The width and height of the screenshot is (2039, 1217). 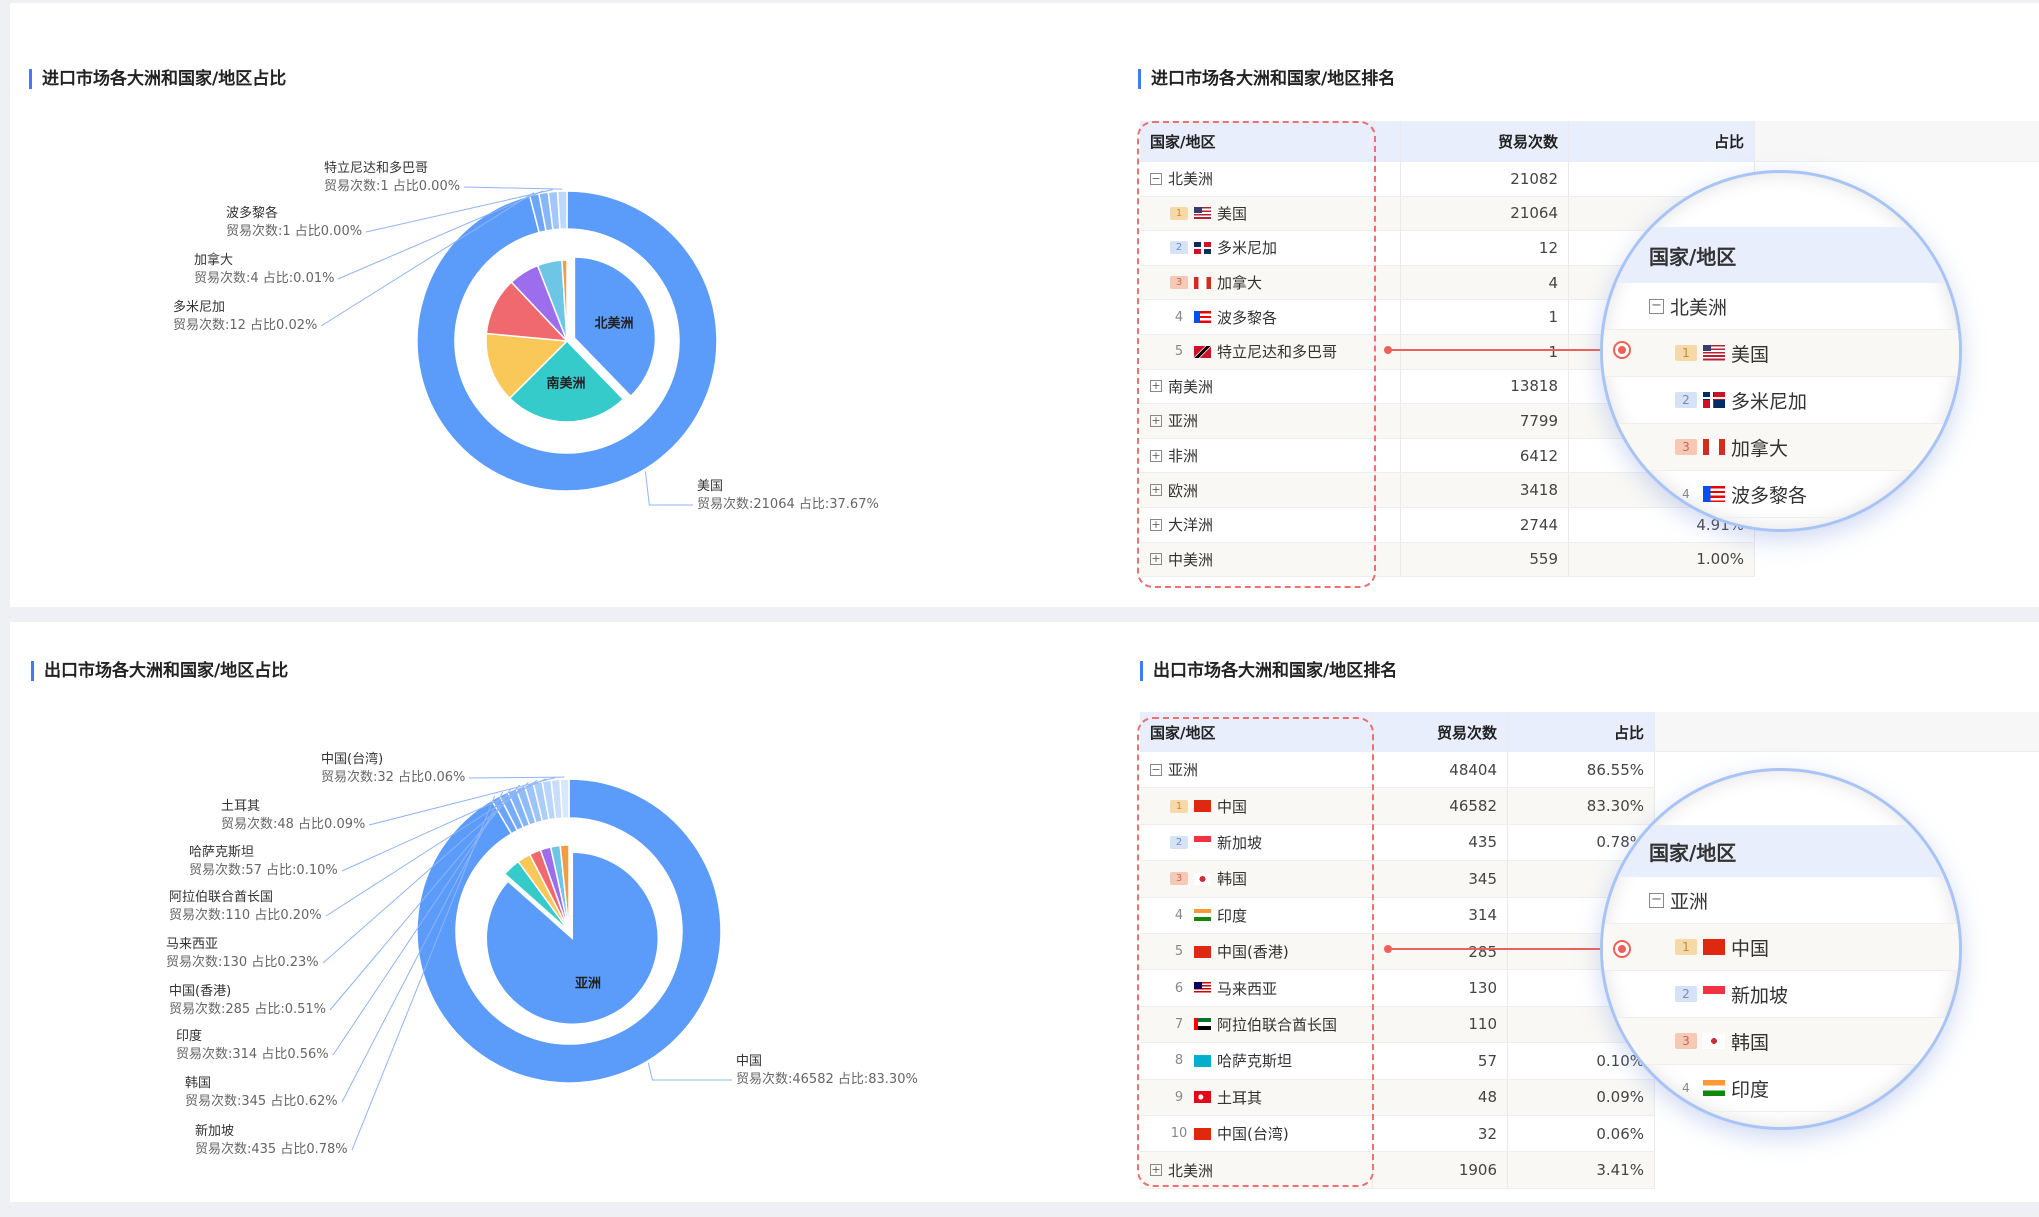 I want to click on slice-label: 特立尼达和多巴哥 贸易次数:1 占比0.00%, so click(x=392, y=178).